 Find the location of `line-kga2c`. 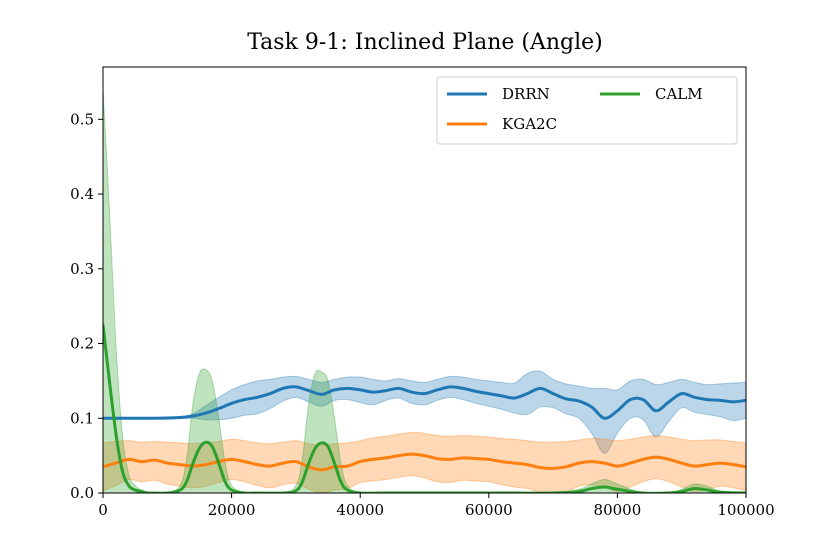

line-kga2c is located at coordinates (424, 462).